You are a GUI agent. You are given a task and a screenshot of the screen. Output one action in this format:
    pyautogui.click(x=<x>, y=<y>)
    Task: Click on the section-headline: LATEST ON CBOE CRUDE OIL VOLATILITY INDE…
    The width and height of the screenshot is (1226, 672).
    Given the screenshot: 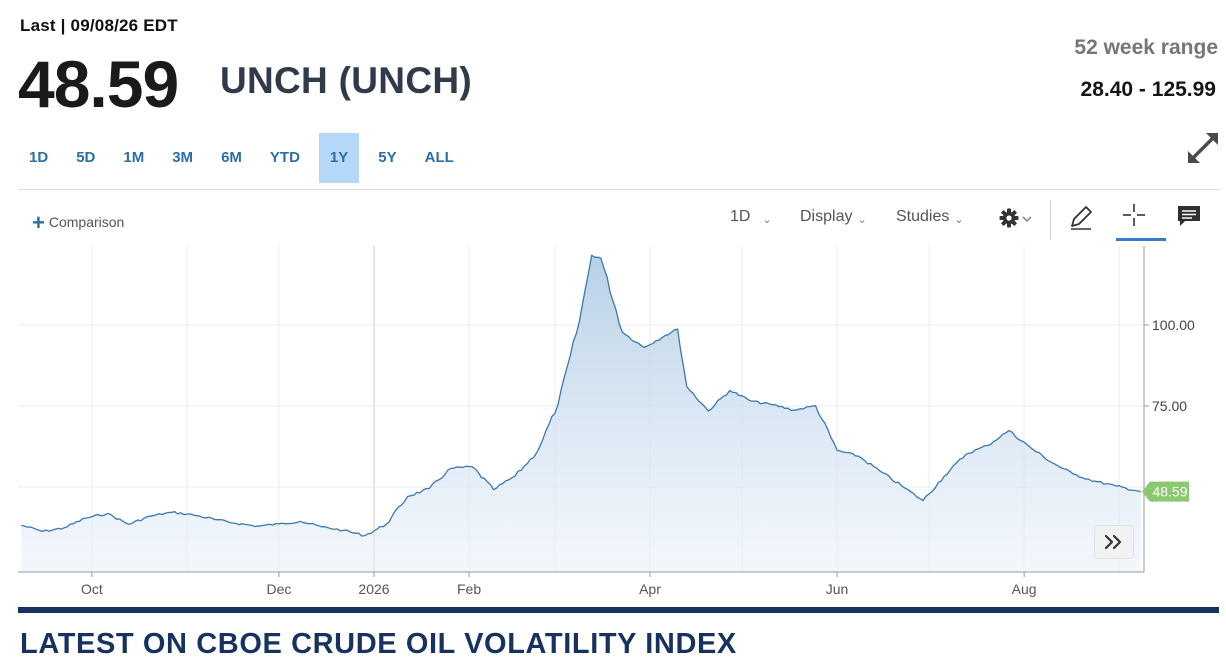 What is the action you would take?
    pyautogui.click(x=378, y=644)
    